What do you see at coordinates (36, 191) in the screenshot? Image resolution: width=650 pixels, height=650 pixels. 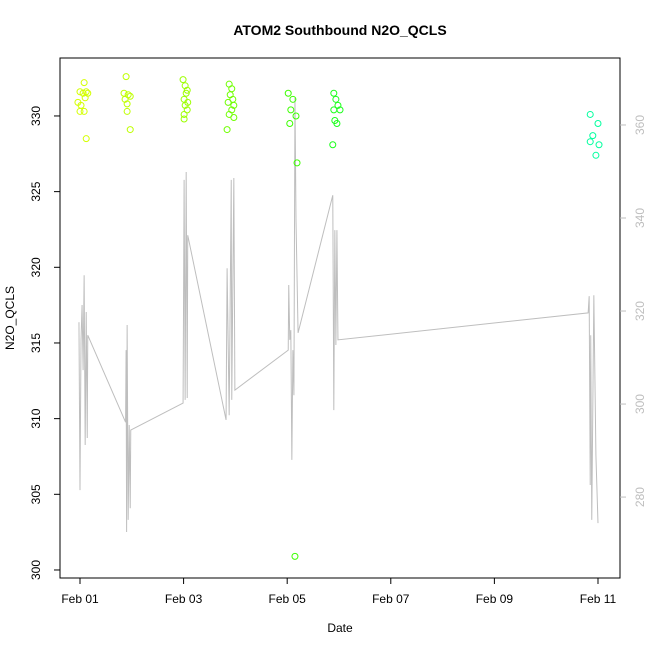 I see `y-tick-label: 325` at bounding box center [36, 191].